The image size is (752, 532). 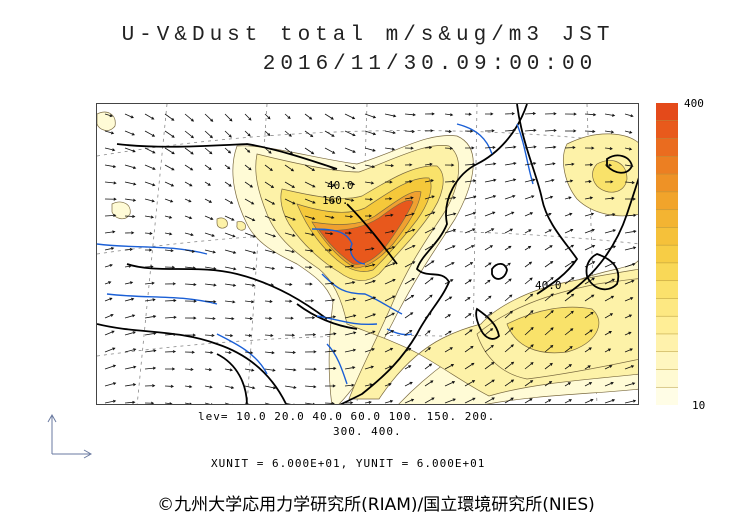 What do you see at coordinates (340, 185) in the screenshot?
I see `contour-label: 40.0` at bounding box center [340, 185].